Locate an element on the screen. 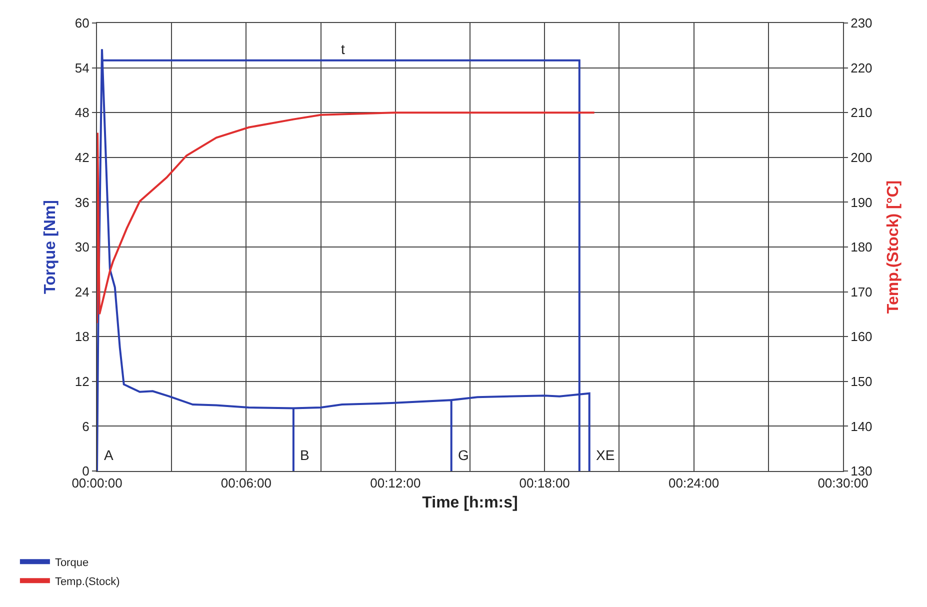 This screenshot has height=607, width=927. y-tick-label: 24 is located at coordinates (82, 292).